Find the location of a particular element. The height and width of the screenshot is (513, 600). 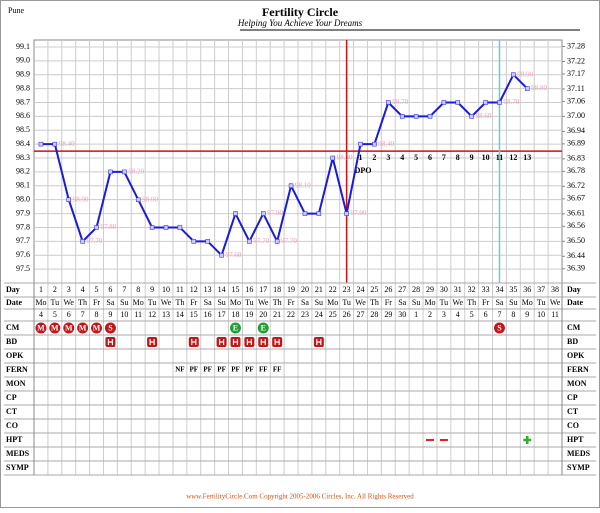

dpo-number: 8 is located at coordinates (458, 157).